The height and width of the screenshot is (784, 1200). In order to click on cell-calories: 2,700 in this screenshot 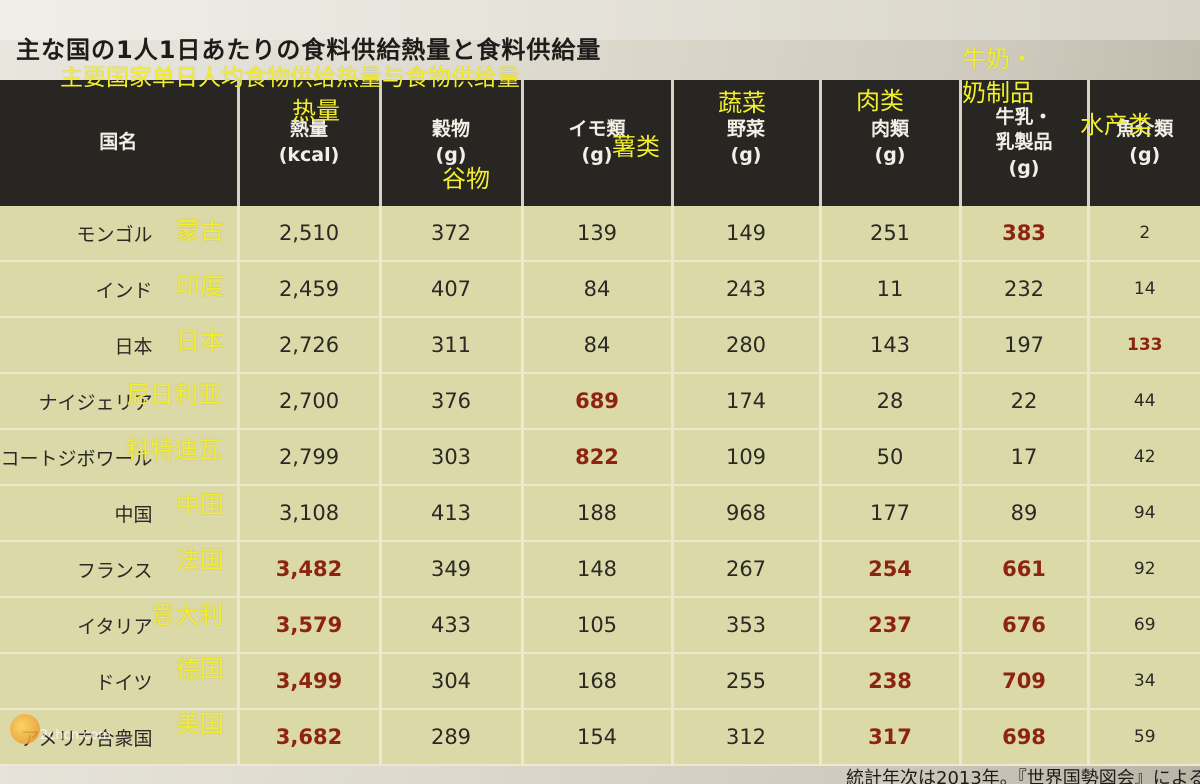, I will do `click(310, 401)`.